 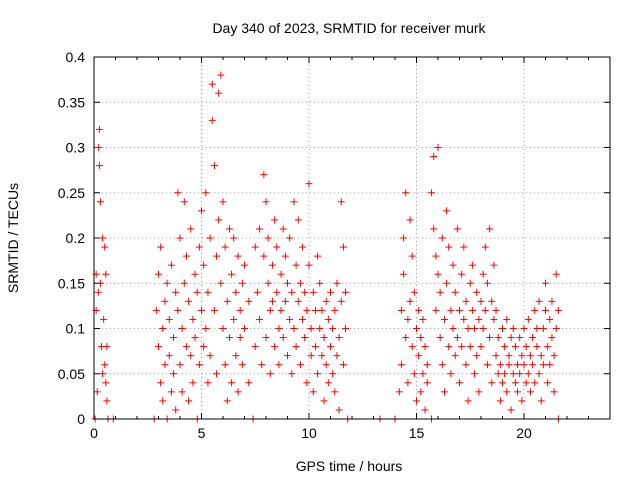 What do you see at coordinates (13, 238) in the screenshot?
I see `y-axis-label: SRMTID / TECUs` at bounding box center [13, 238].